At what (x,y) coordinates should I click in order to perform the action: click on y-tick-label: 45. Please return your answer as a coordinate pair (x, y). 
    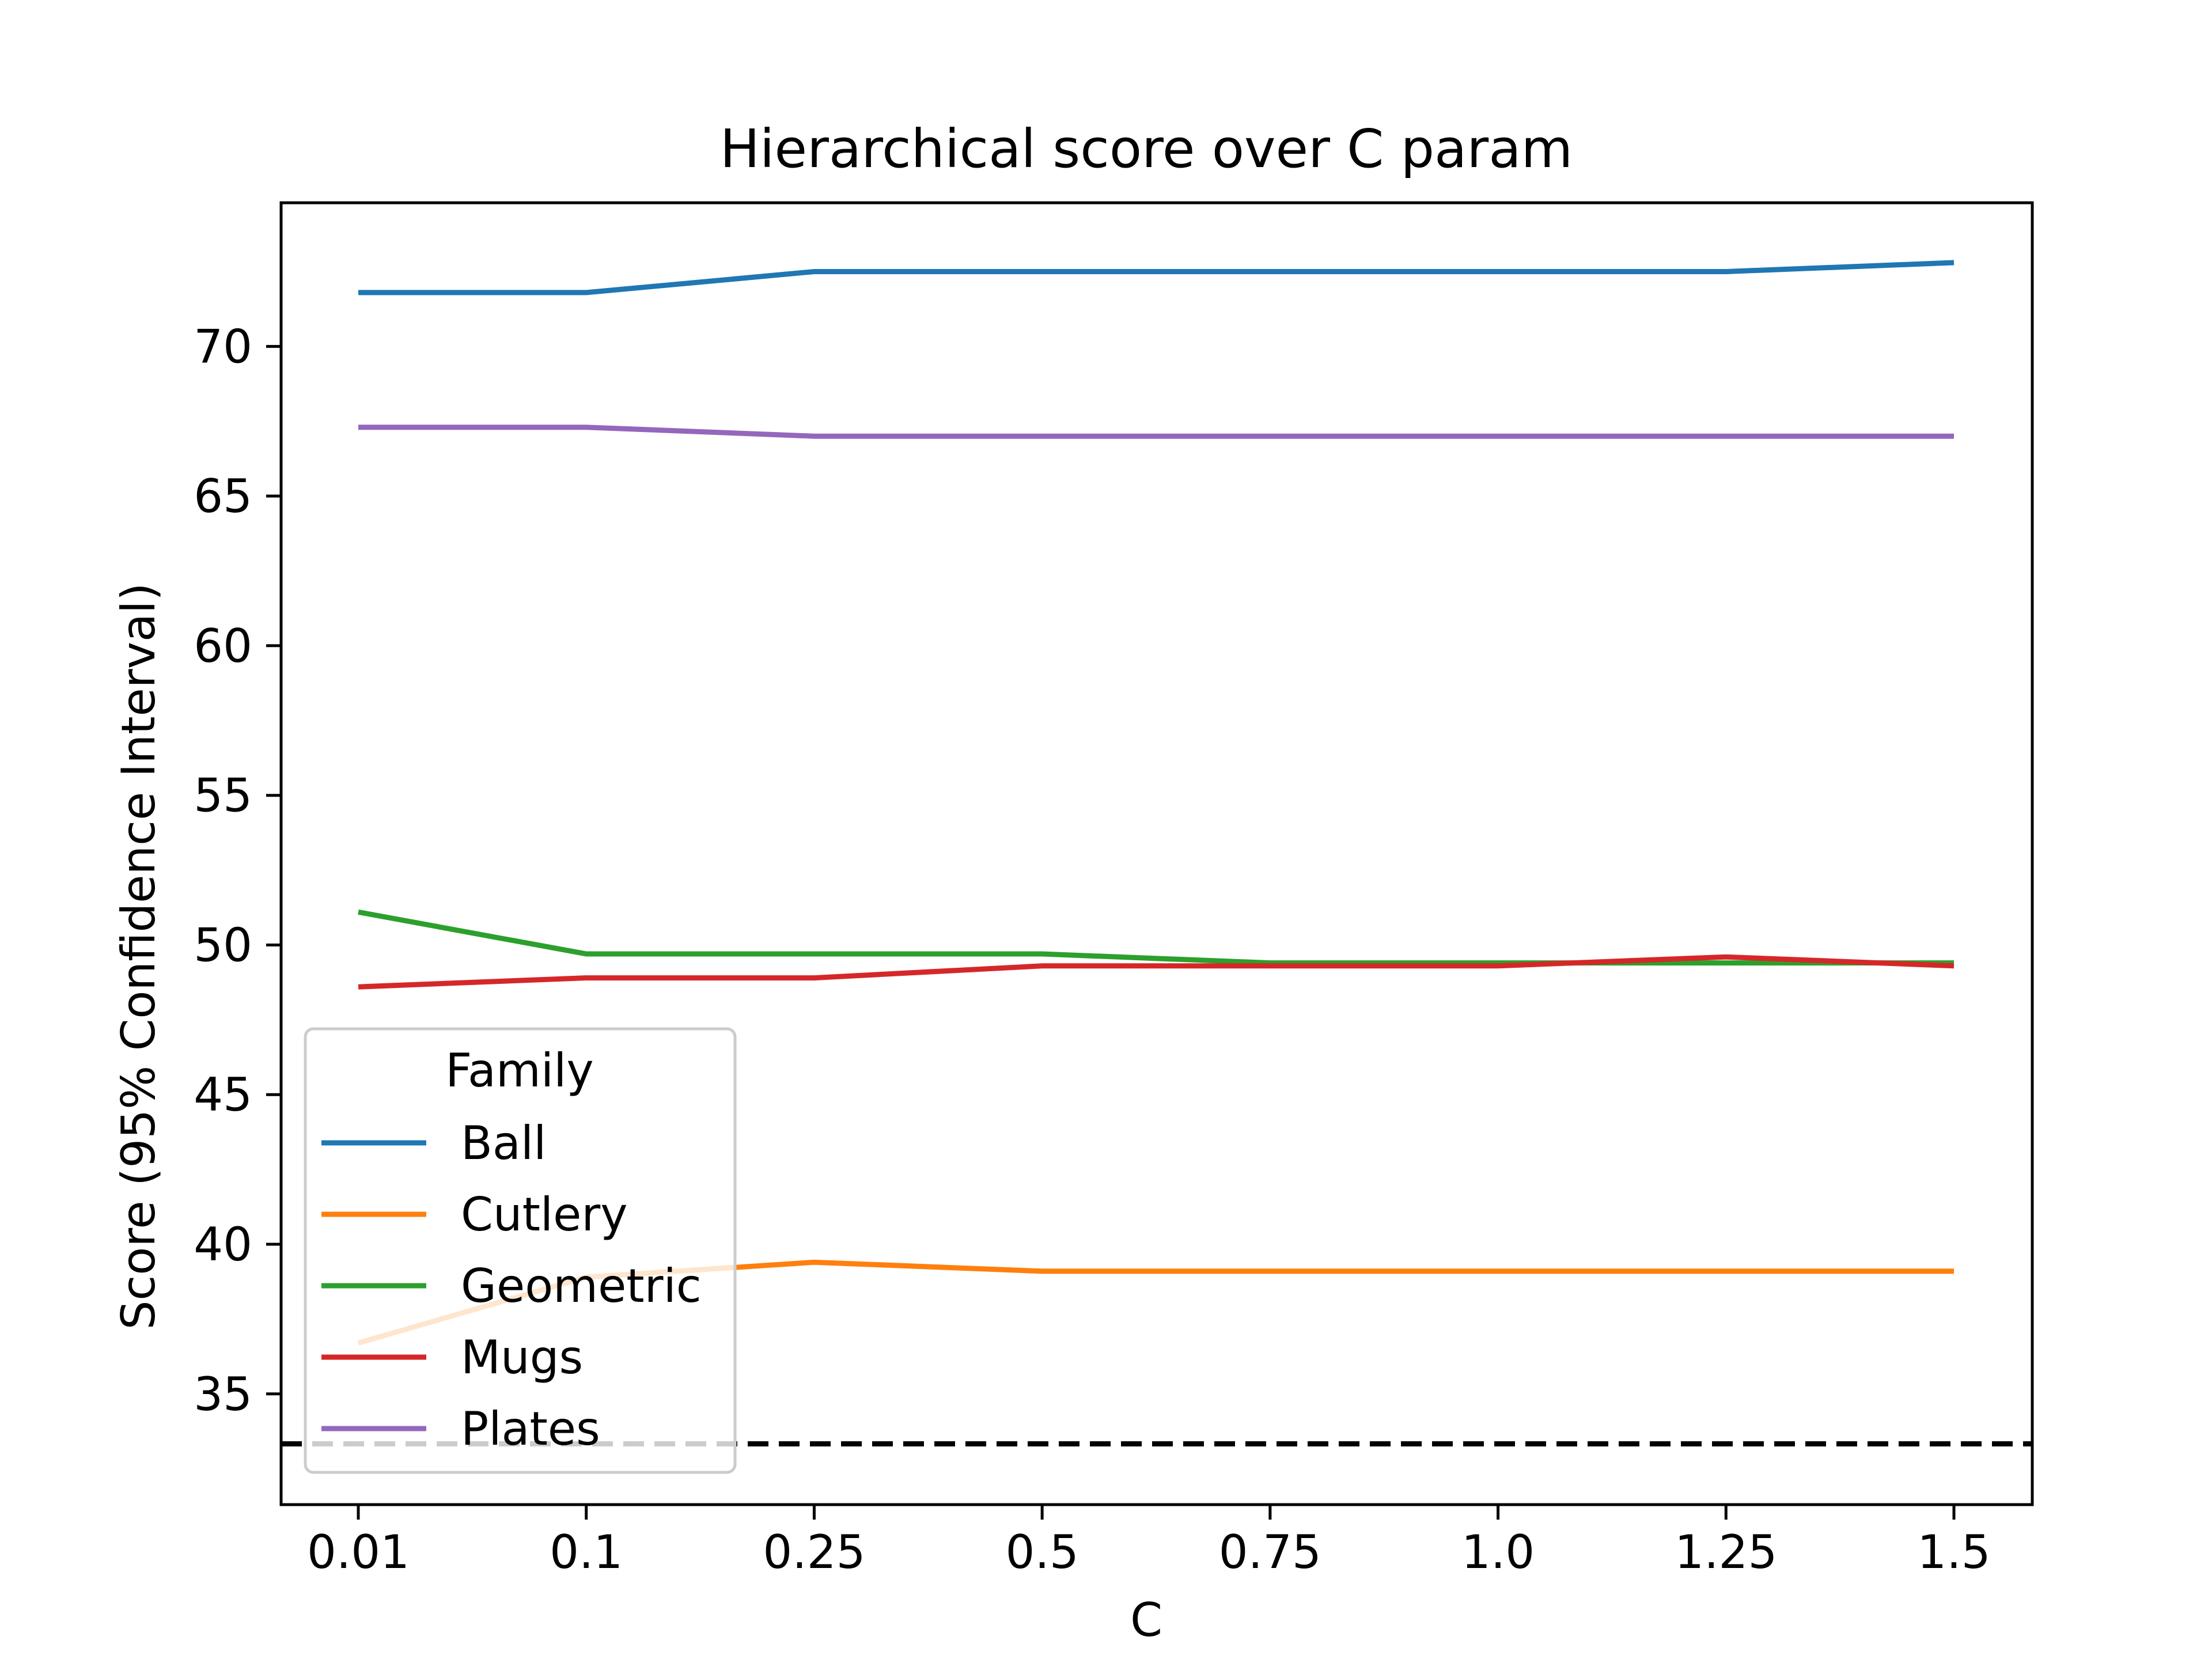
    Looking at the image, I should click on (223, 1095).